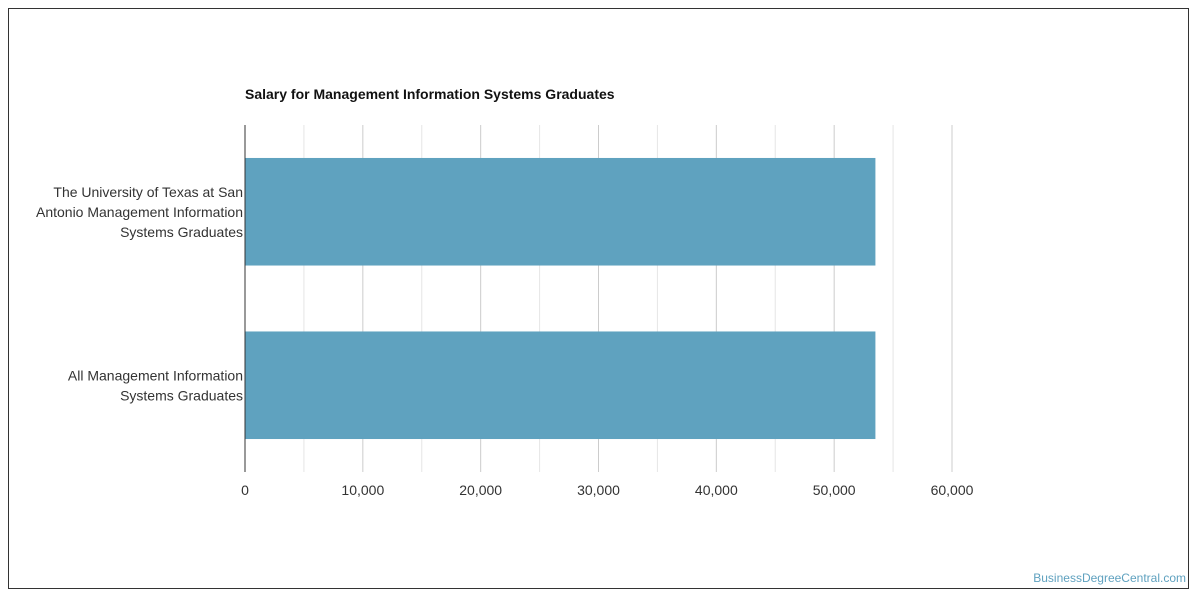  What do you see at coordinates (716, 490) in the screenshot?
I see `x-tick-label: 40,000` at bounding box center [716, 490].